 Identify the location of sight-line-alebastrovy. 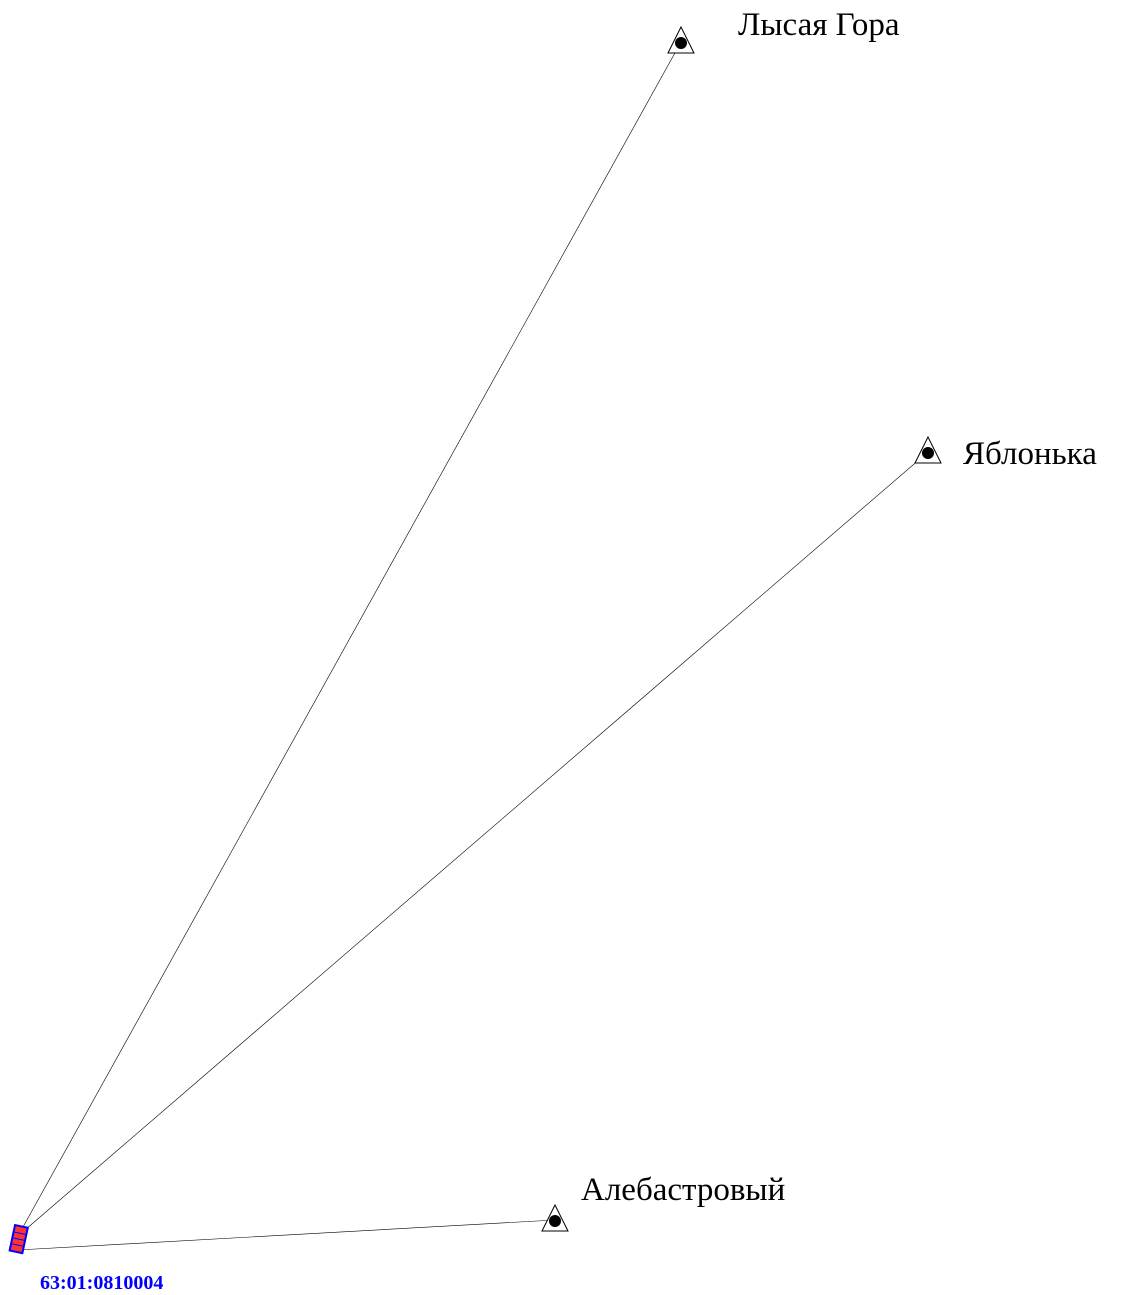
(286, 1235).